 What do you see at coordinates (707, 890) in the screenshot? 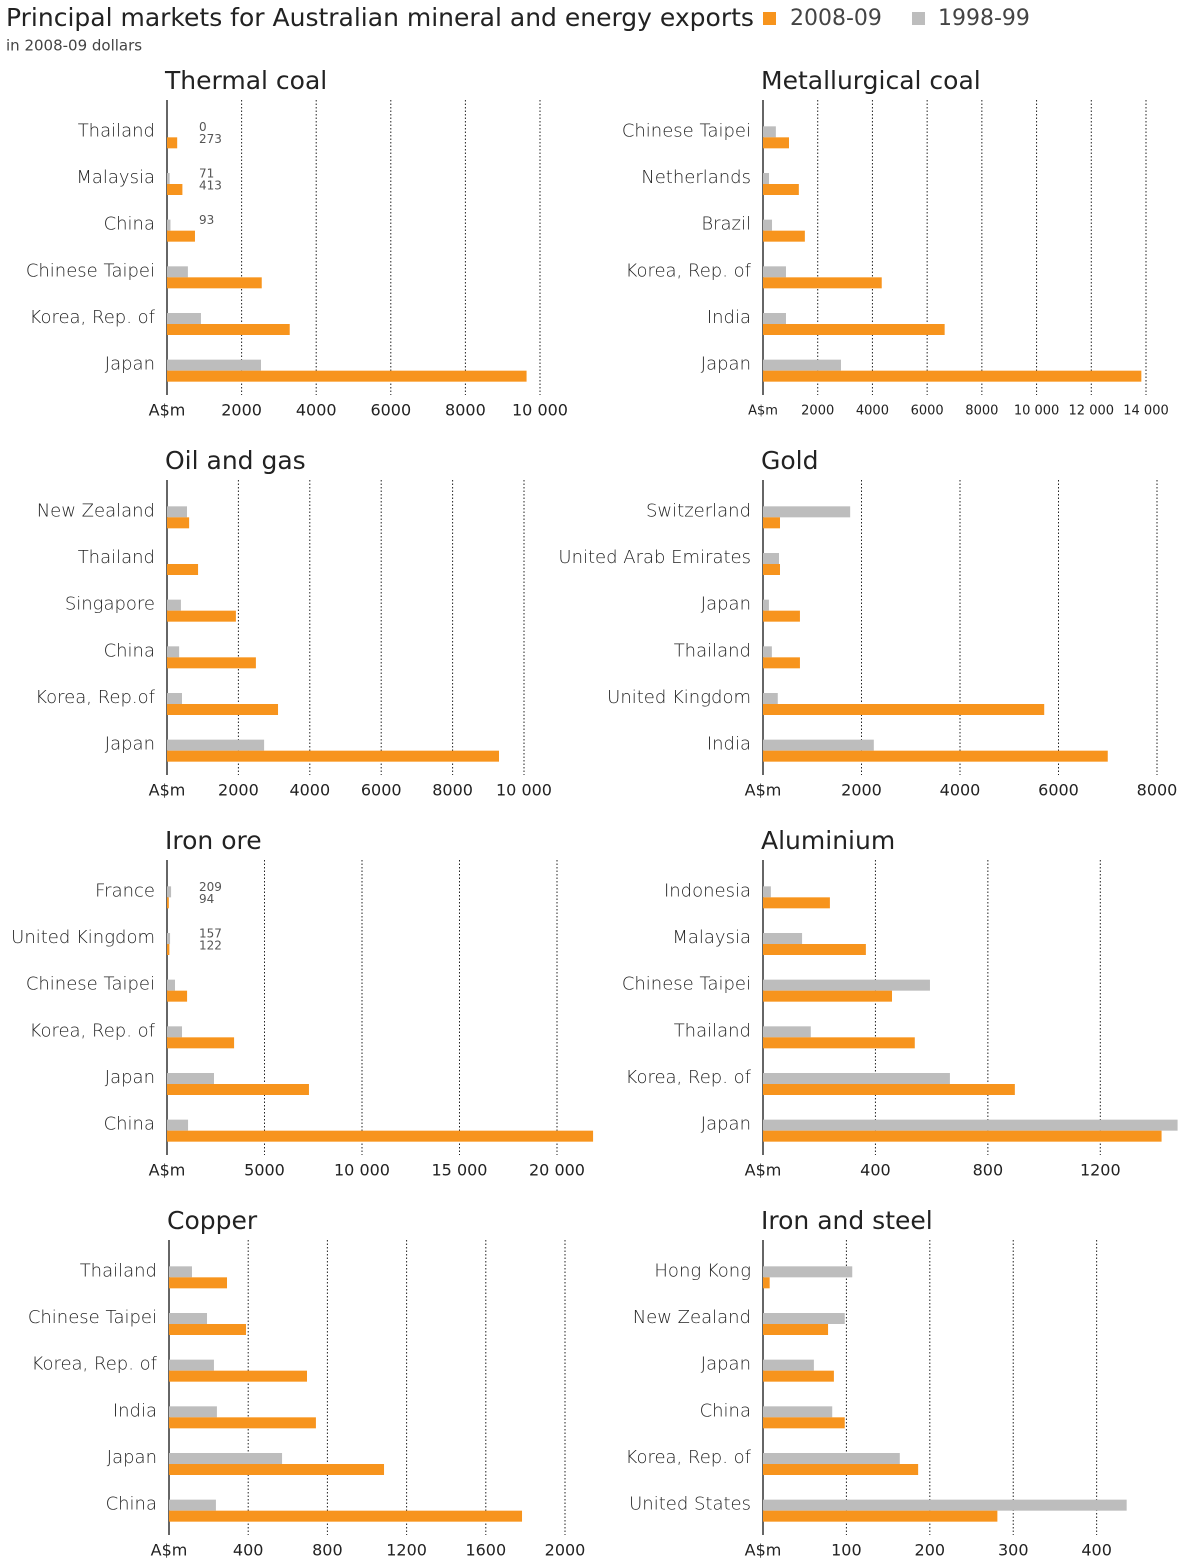
I see `category-label: Indonesia` at bounding box center [707, 890].